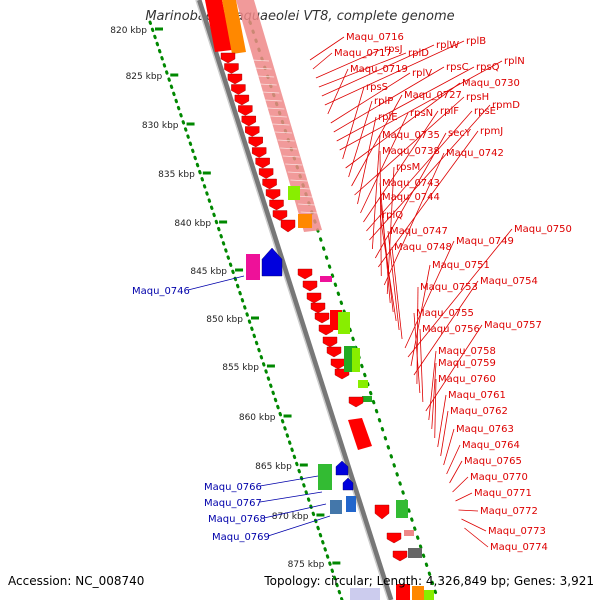 Image resolution: width=600 pixels, height=600 pixels. What do you see at coordinates (379, 69) in the screenshot?
I see `gene-label-Maqu_0719: Maqu_0719` at bounding box center [379, 69].